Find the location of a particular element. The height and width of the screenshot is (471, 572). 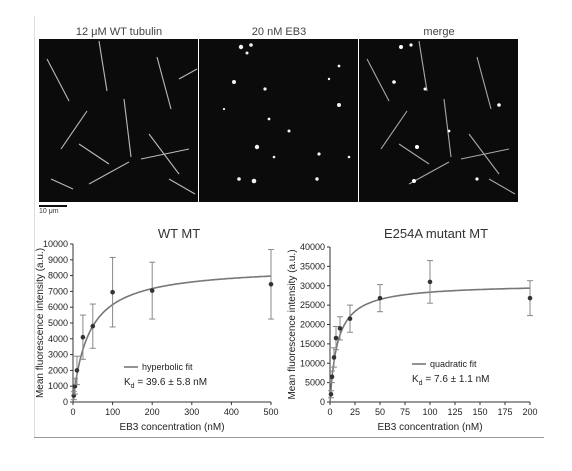

y-tick-label: 6000 is located at coordinates (58, 307).